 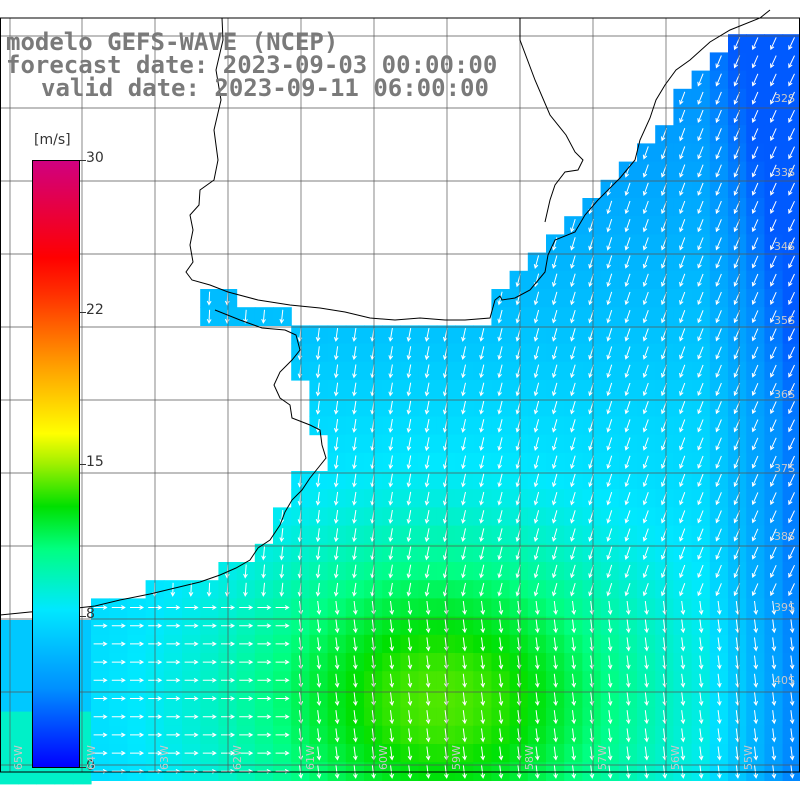 What do you see at coordinates (784, 536) in the screenshot?
I see `latitude-label: 38S` at bounding box center [784, 536].